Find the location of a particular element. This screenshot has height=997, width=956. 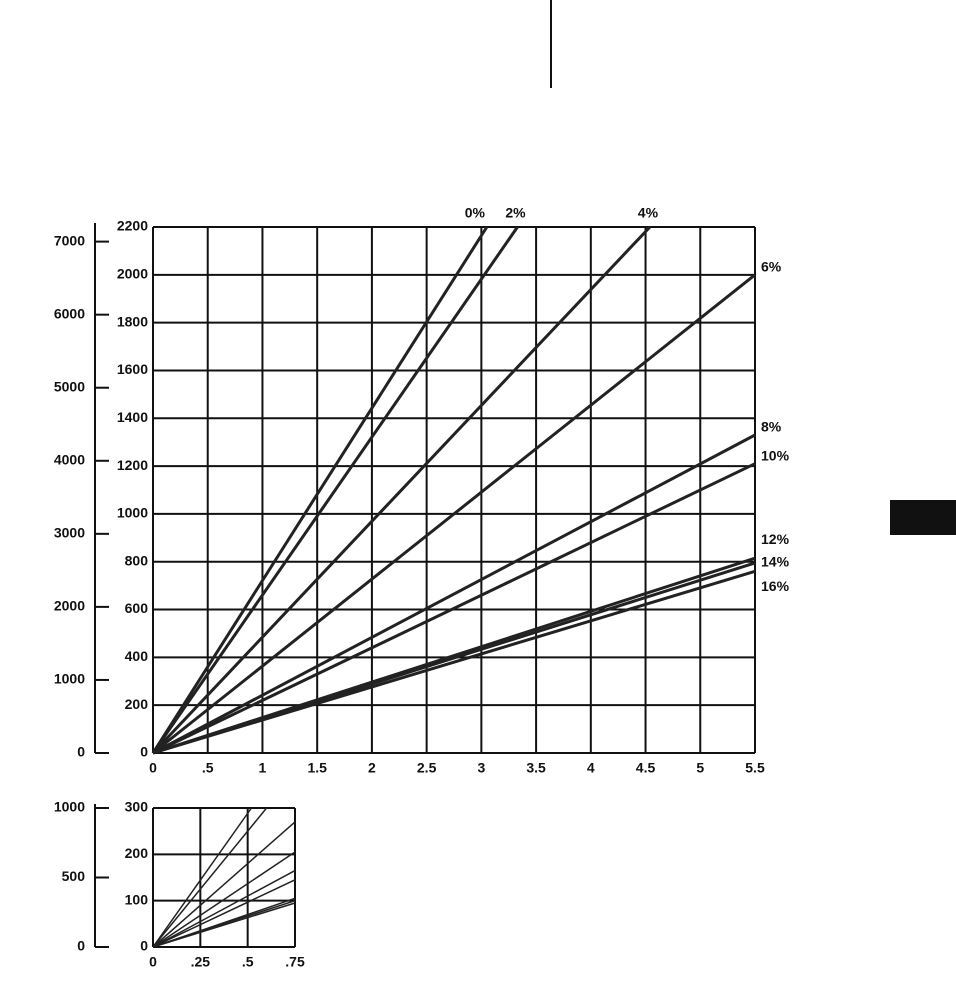

x-tick-label: 3 is located at coordinates (481, 768).